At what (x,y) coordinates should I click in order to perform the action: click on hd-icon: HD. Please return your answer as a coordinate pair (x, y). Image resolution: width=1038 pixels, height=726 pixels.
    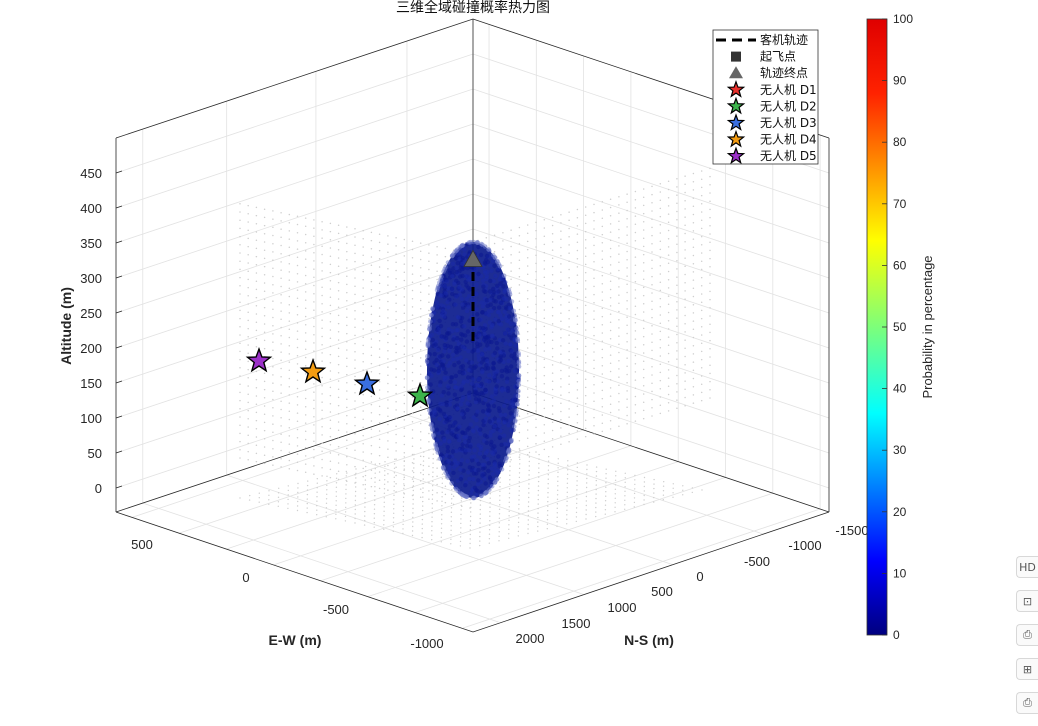
    Looking at the image, I should click on (1027, 567).